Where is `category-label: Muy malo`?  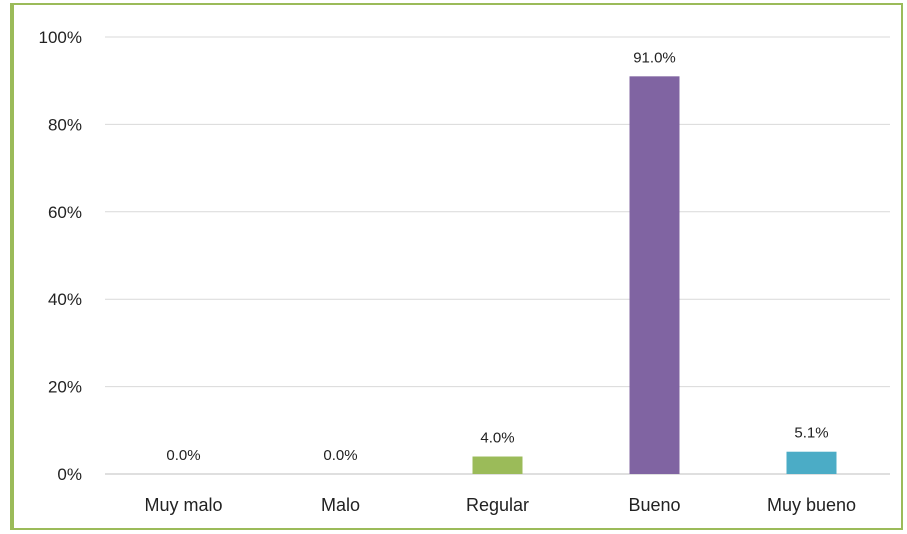 category-label: Muy malo is located at coordinates (183, 505).